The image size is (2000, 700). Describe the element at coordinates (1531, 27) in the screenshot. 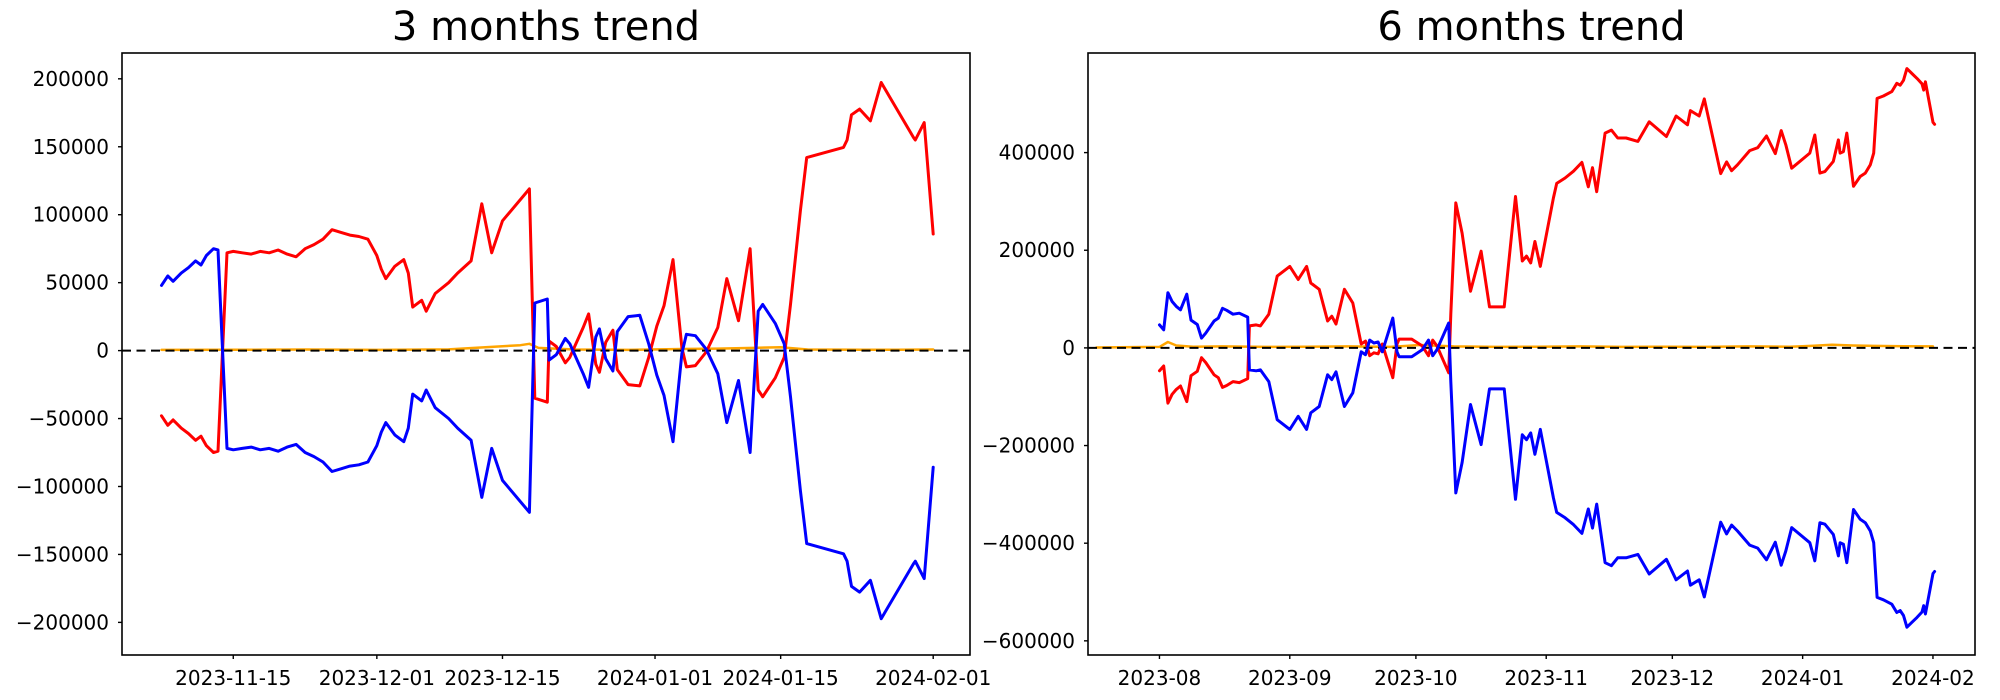

I see `chart-title-6-months: 6 months trend` at that location.